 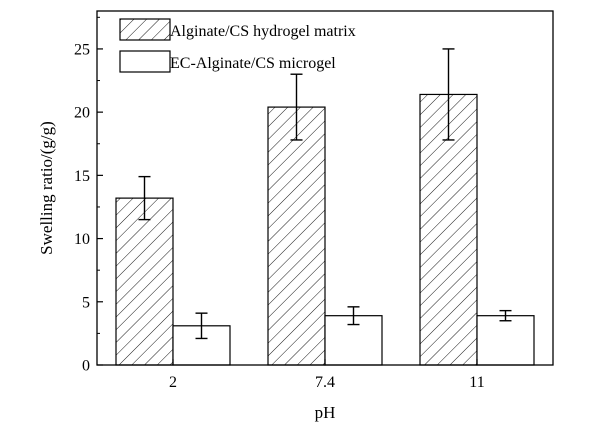 I want to click on legend-swatch-microgel, so click(x=145, y=61).